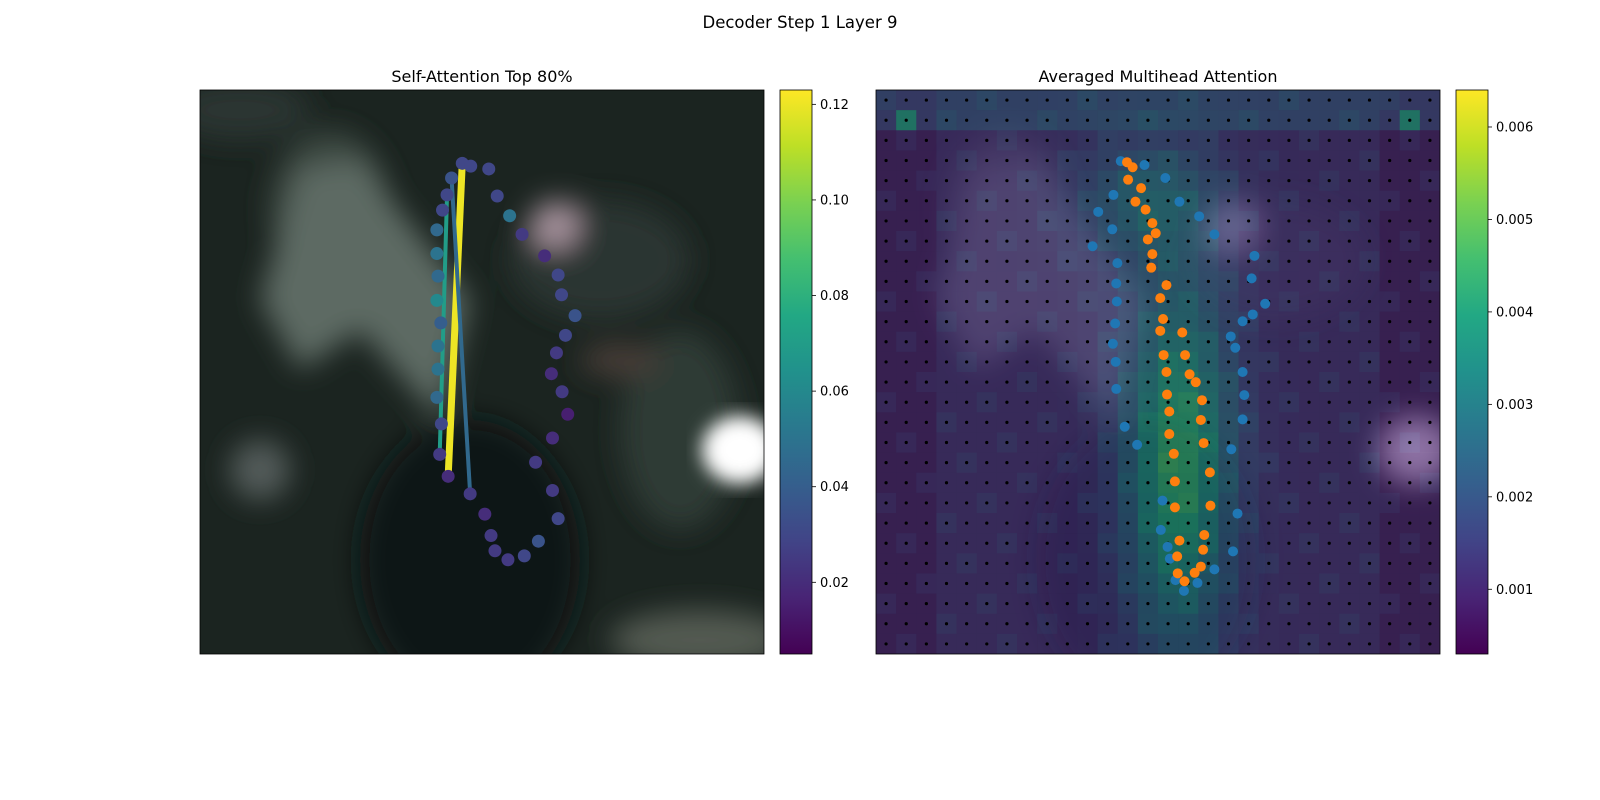 This screenshot has height=800, width=1600. Describe the element at coordinates (834, 487) in the screenshot. I see `left-colorbar-tick-1: 0.04` at that location.